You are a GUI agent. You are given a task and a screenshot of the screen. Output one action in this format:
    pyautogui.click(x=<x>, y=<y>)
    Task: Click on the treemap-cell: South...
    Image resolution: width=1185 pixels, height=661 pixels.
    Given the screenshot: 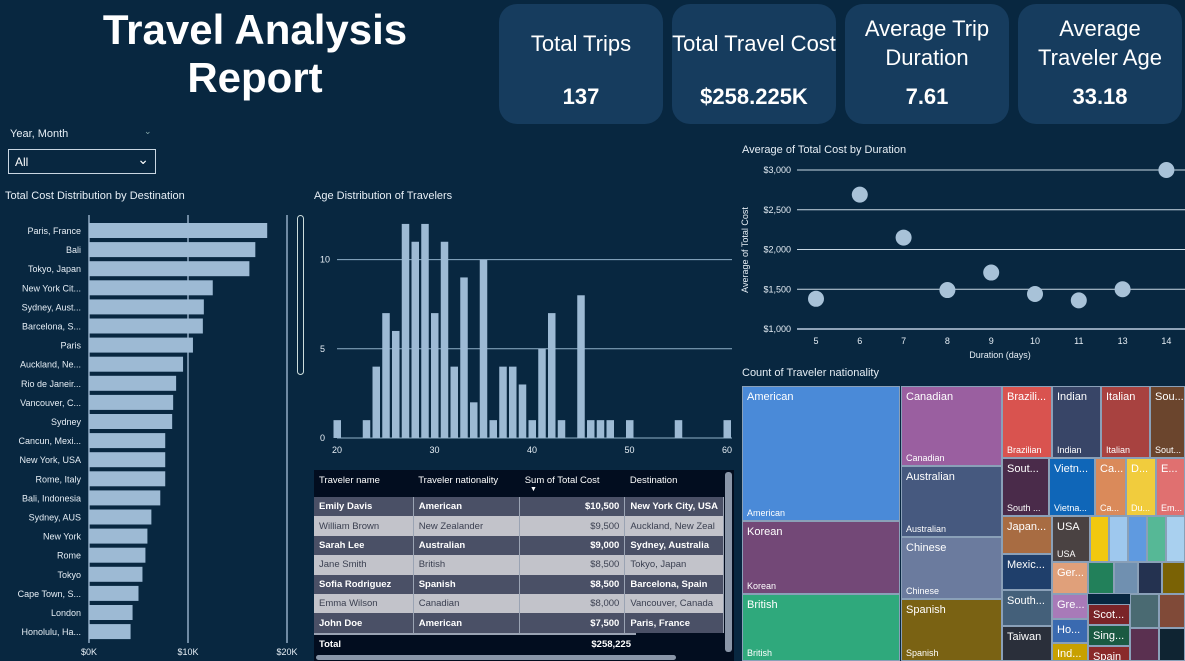 What is the action you would take?
    pyautogui.click(x=1027, y=608)
    